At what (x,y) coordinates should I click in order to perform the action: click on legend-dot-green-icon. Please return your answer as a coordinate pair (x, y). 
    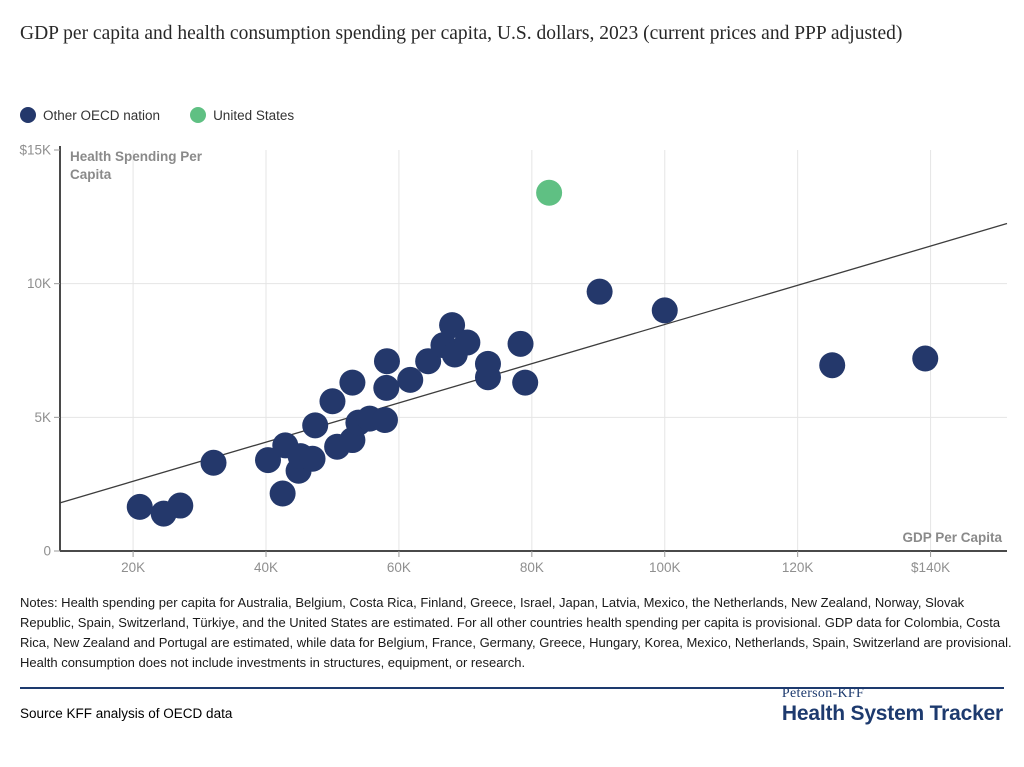
    Looking at the image, I should click on (198, 115).